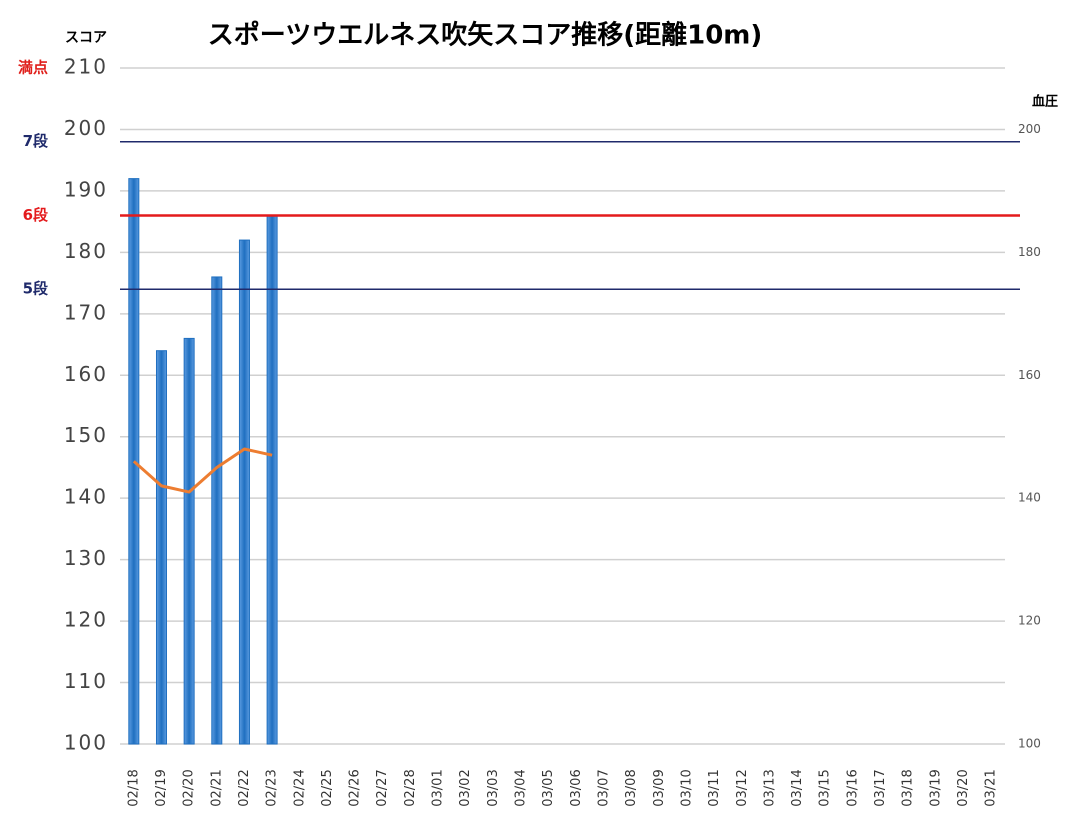 The image size is (1080, 824). What do you see at coordinates (33, 68) in the screenshot?
I see `reference-label: 満点` at bounding box center [33, 68].